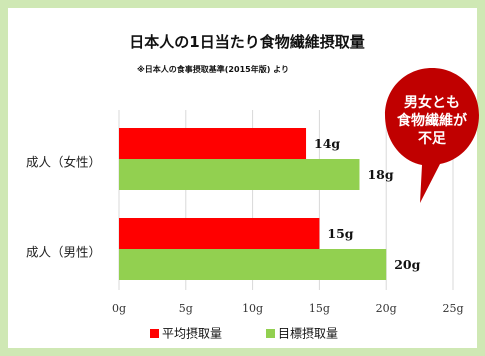 The image size is (485, 356). What do you see at coordinates (244, 333) in the screenshot?
I see `legend: 平均摂取量 目標摂取量` at bounding box center [244, 333].